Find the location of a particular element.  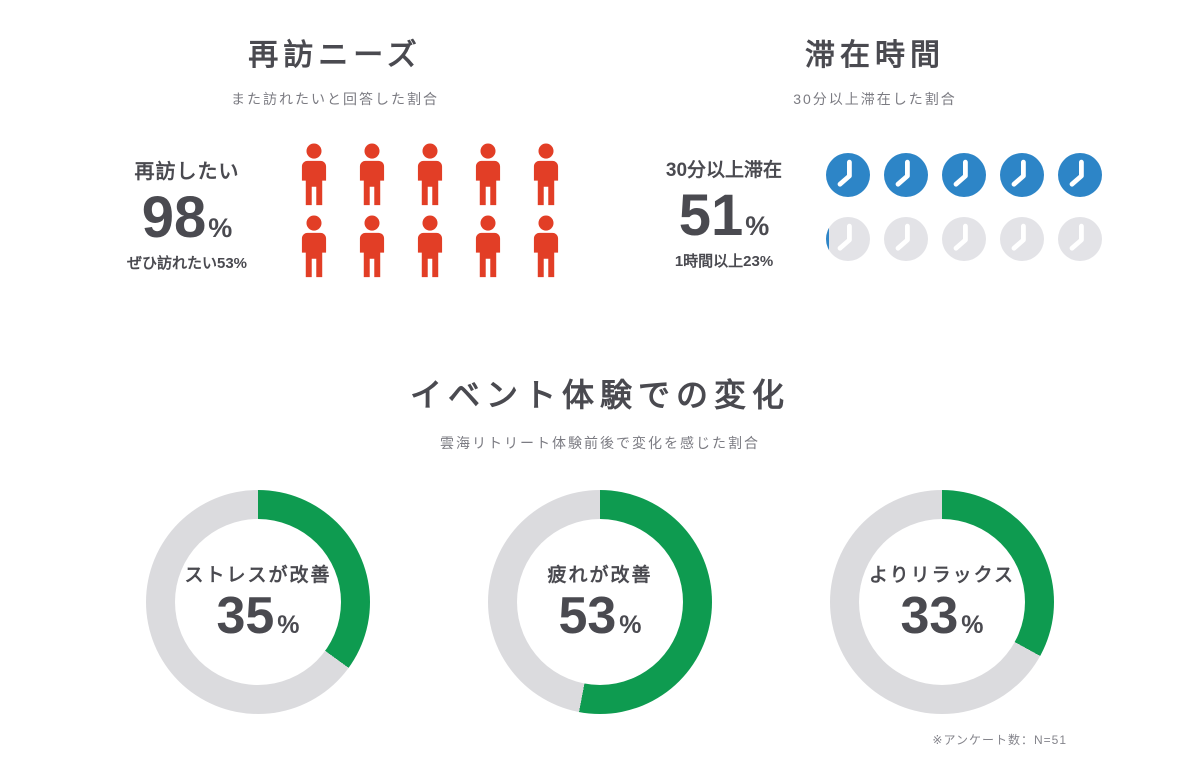

stay-percent-unit: % is located at coordinates (757, 226).